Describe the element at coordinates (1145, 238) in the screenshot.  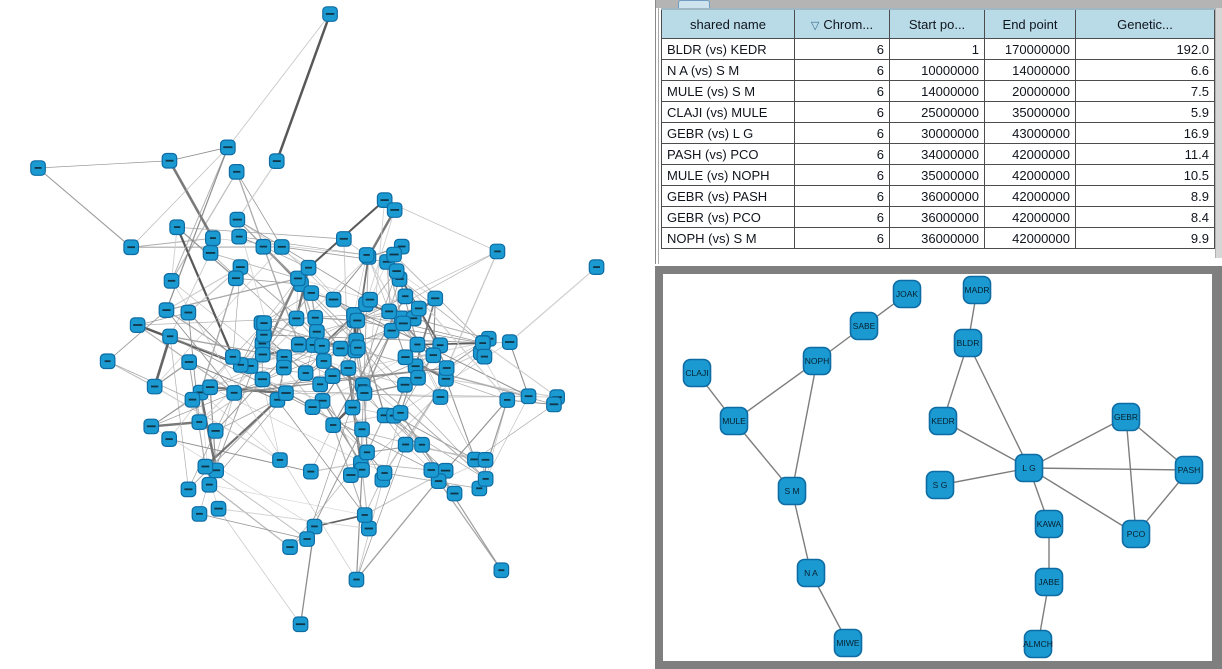
I see `table-cell: 9.9` at that location.